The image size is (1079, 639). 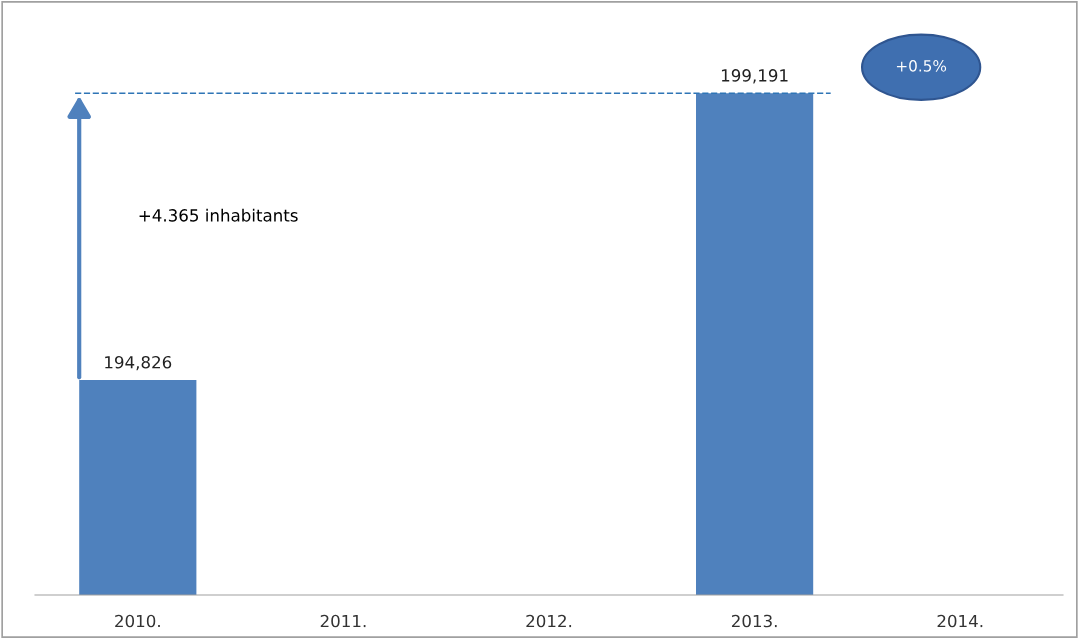 What do you see at coordinates (960, 621) in the screenshot?
I see `x-tick-label: 2014.` at bounding box center [960, 621].